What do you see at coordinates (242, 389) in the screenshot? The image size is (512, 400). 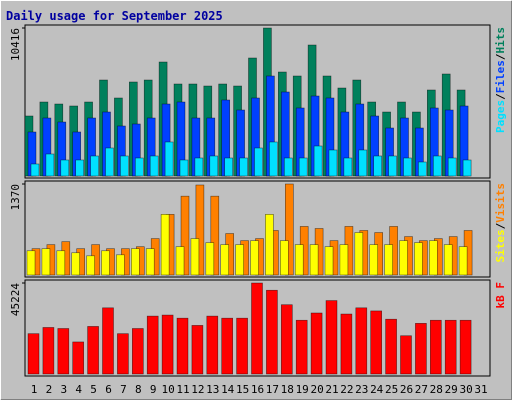 I see `x-tick-label: 15` at bounding box center [242, 389].